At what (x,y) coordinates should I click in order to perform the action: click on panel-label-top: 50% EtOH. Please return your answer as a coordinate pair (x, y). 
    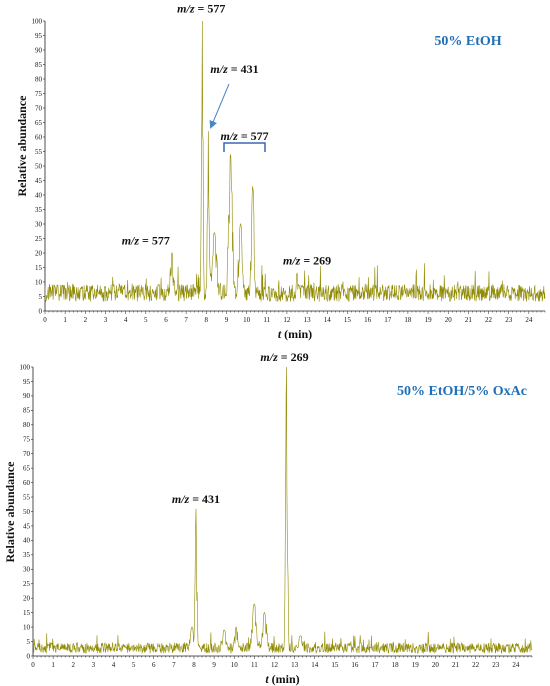
    Looking at the image, I should click on (467, 41).